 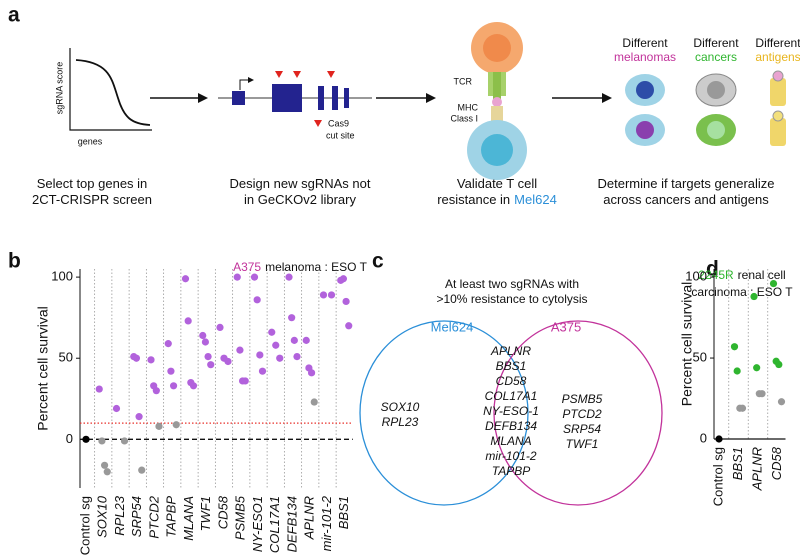 What do you see at coordinates (400, 422) in the screenshot?
I see `venn-item: RPL23` at bounding box center [400, 422].